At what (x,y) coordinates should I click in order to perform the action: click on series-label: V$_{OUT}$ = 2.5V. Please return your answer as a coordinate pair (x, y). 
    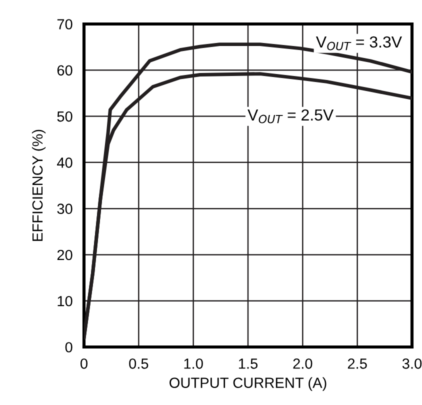
    Looking at the image, I should click on (291, 116).